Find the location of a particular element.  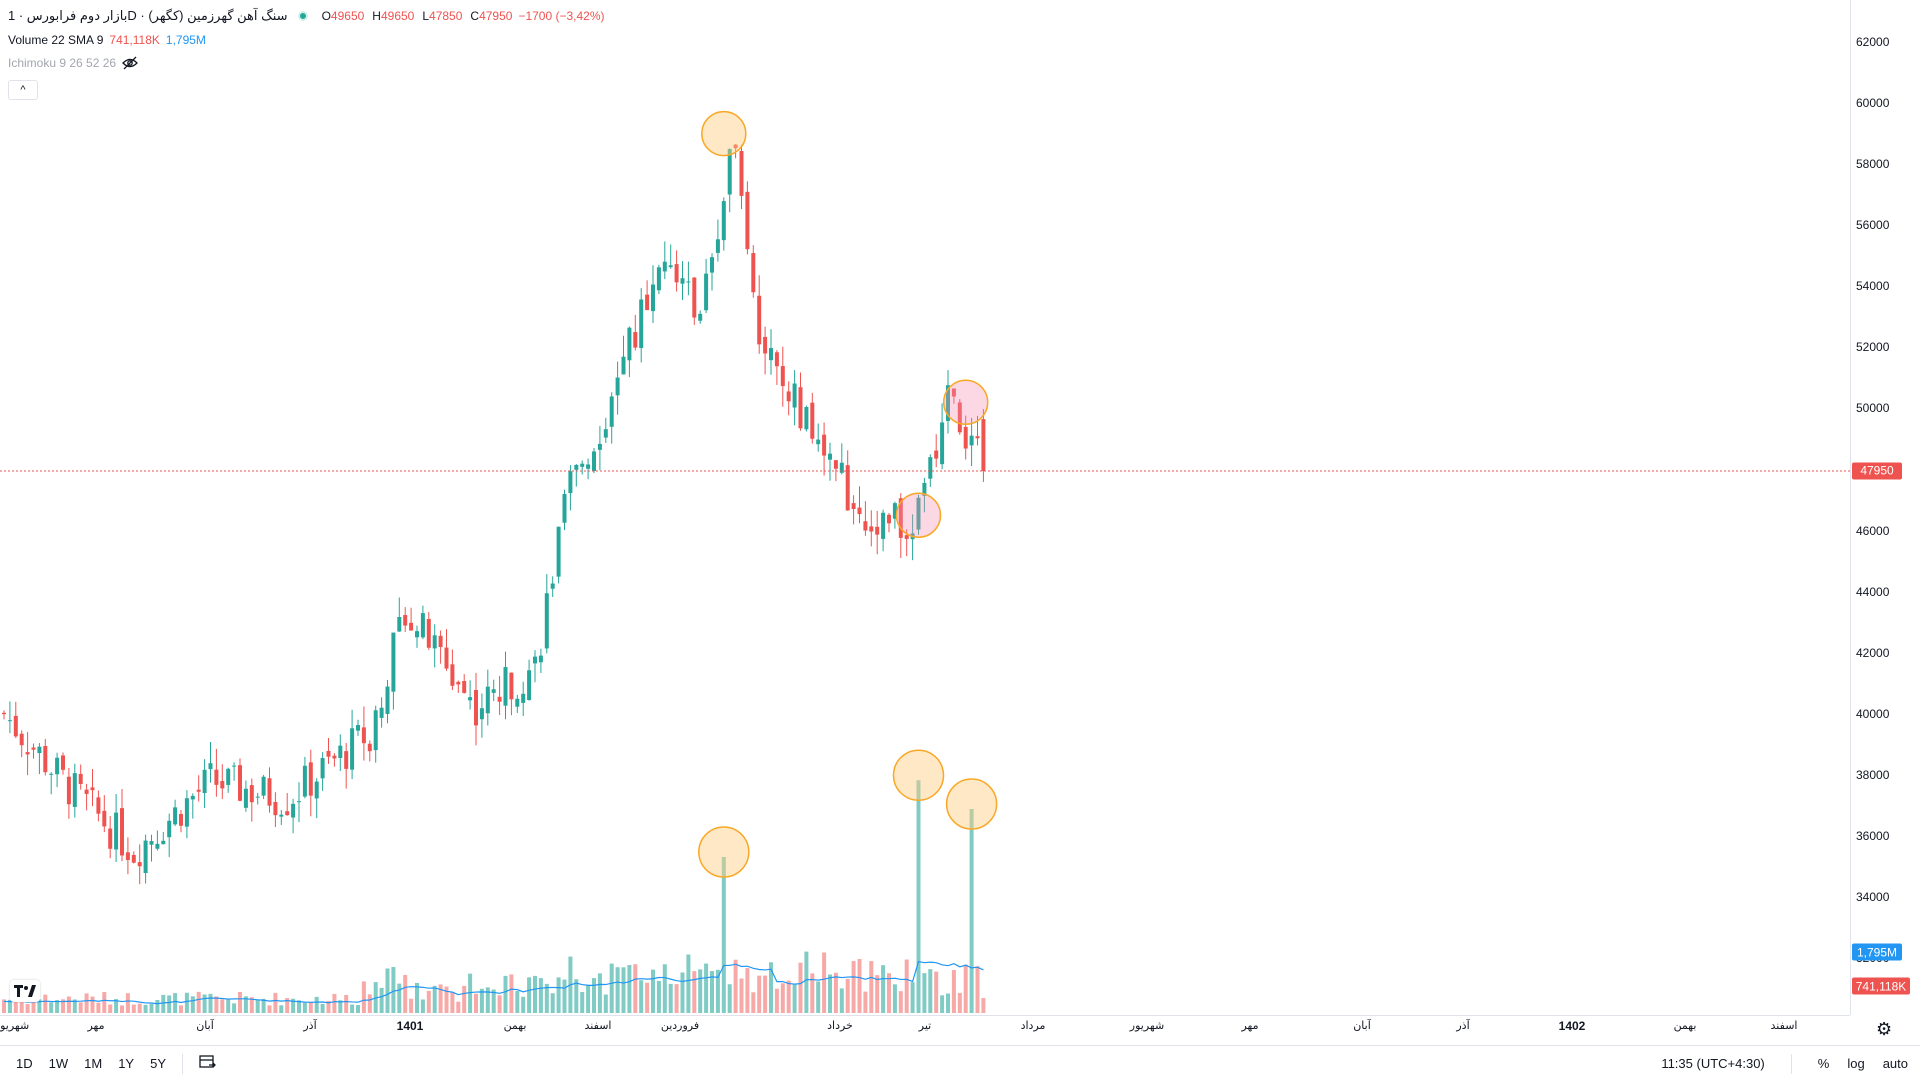

collapse-legend-button: ^ is located at coordinates (23, 90).